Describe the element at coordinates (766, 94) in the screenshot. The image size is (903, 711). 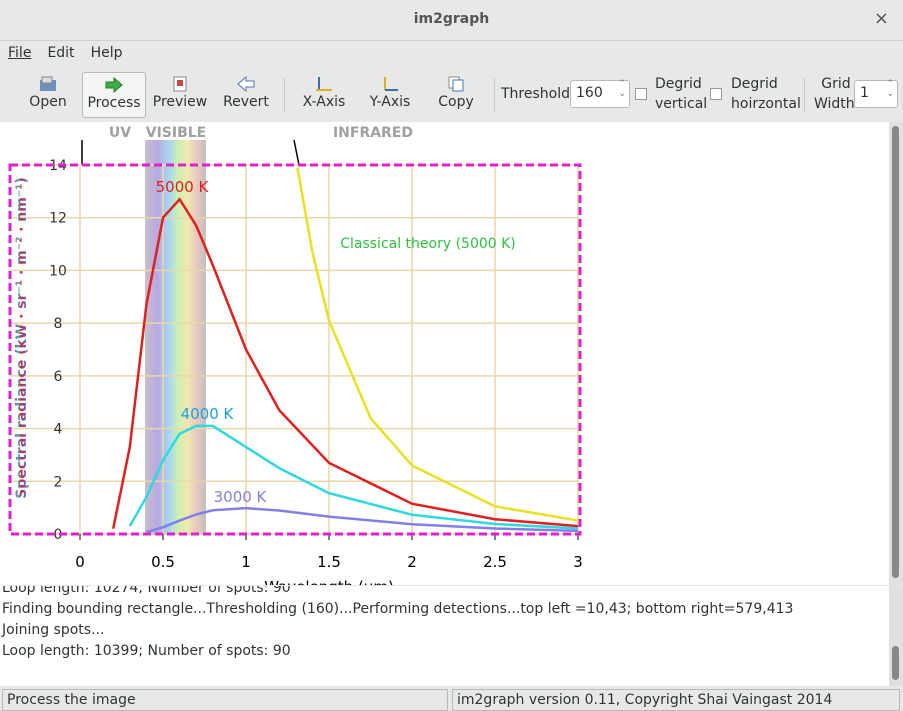
I see `degrid-horizontal-label: Degrid hoirzontal` at that location.